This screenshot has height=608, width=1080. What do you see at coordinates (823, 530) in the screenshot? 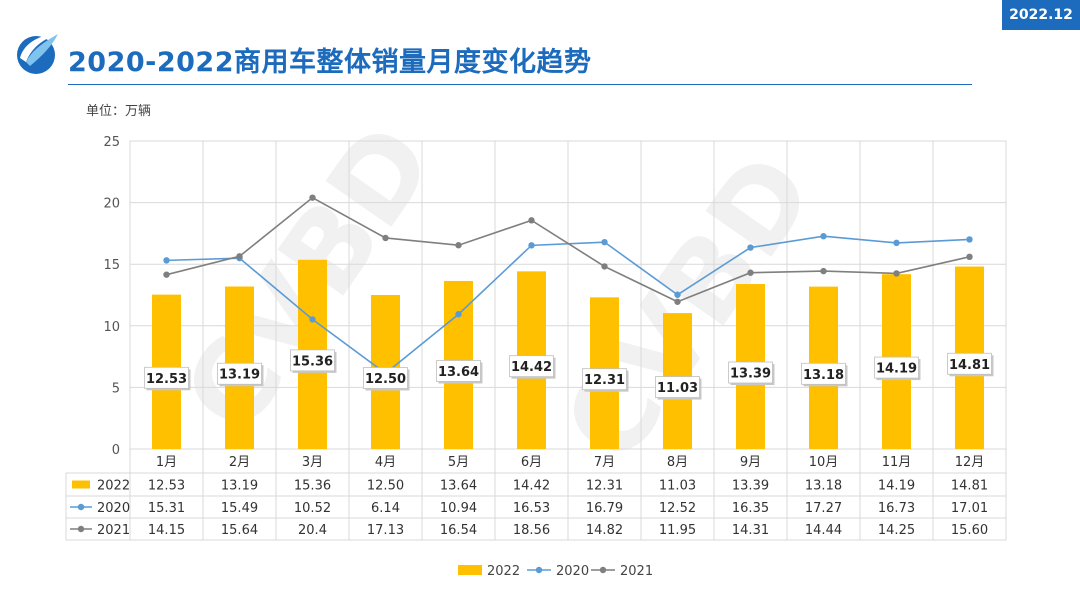
I see `table-cell-2021: 14.44` at bounding box center [823, 530].